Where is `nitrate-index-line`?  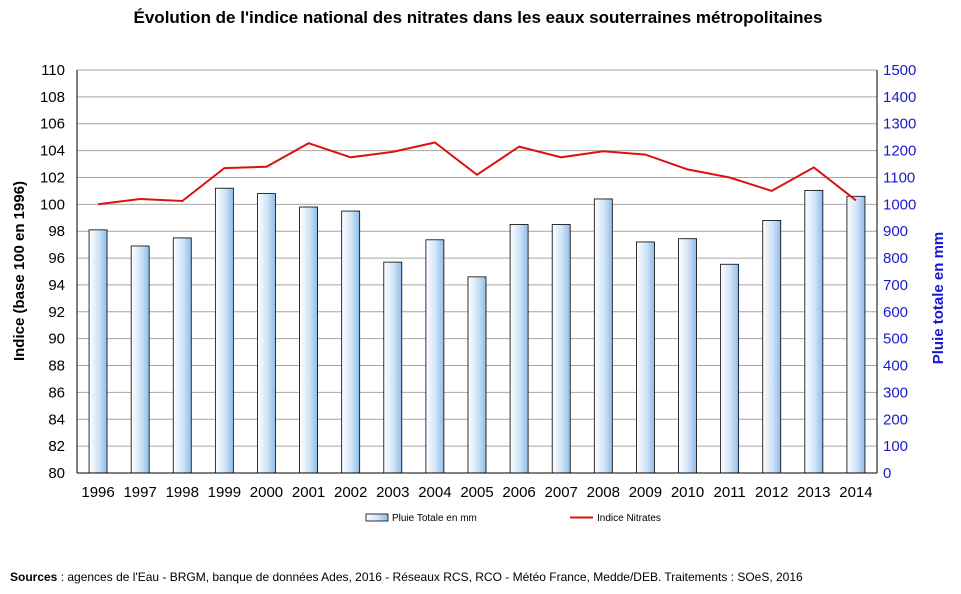
nitrate-index-line is located at coordinates (477, 173).